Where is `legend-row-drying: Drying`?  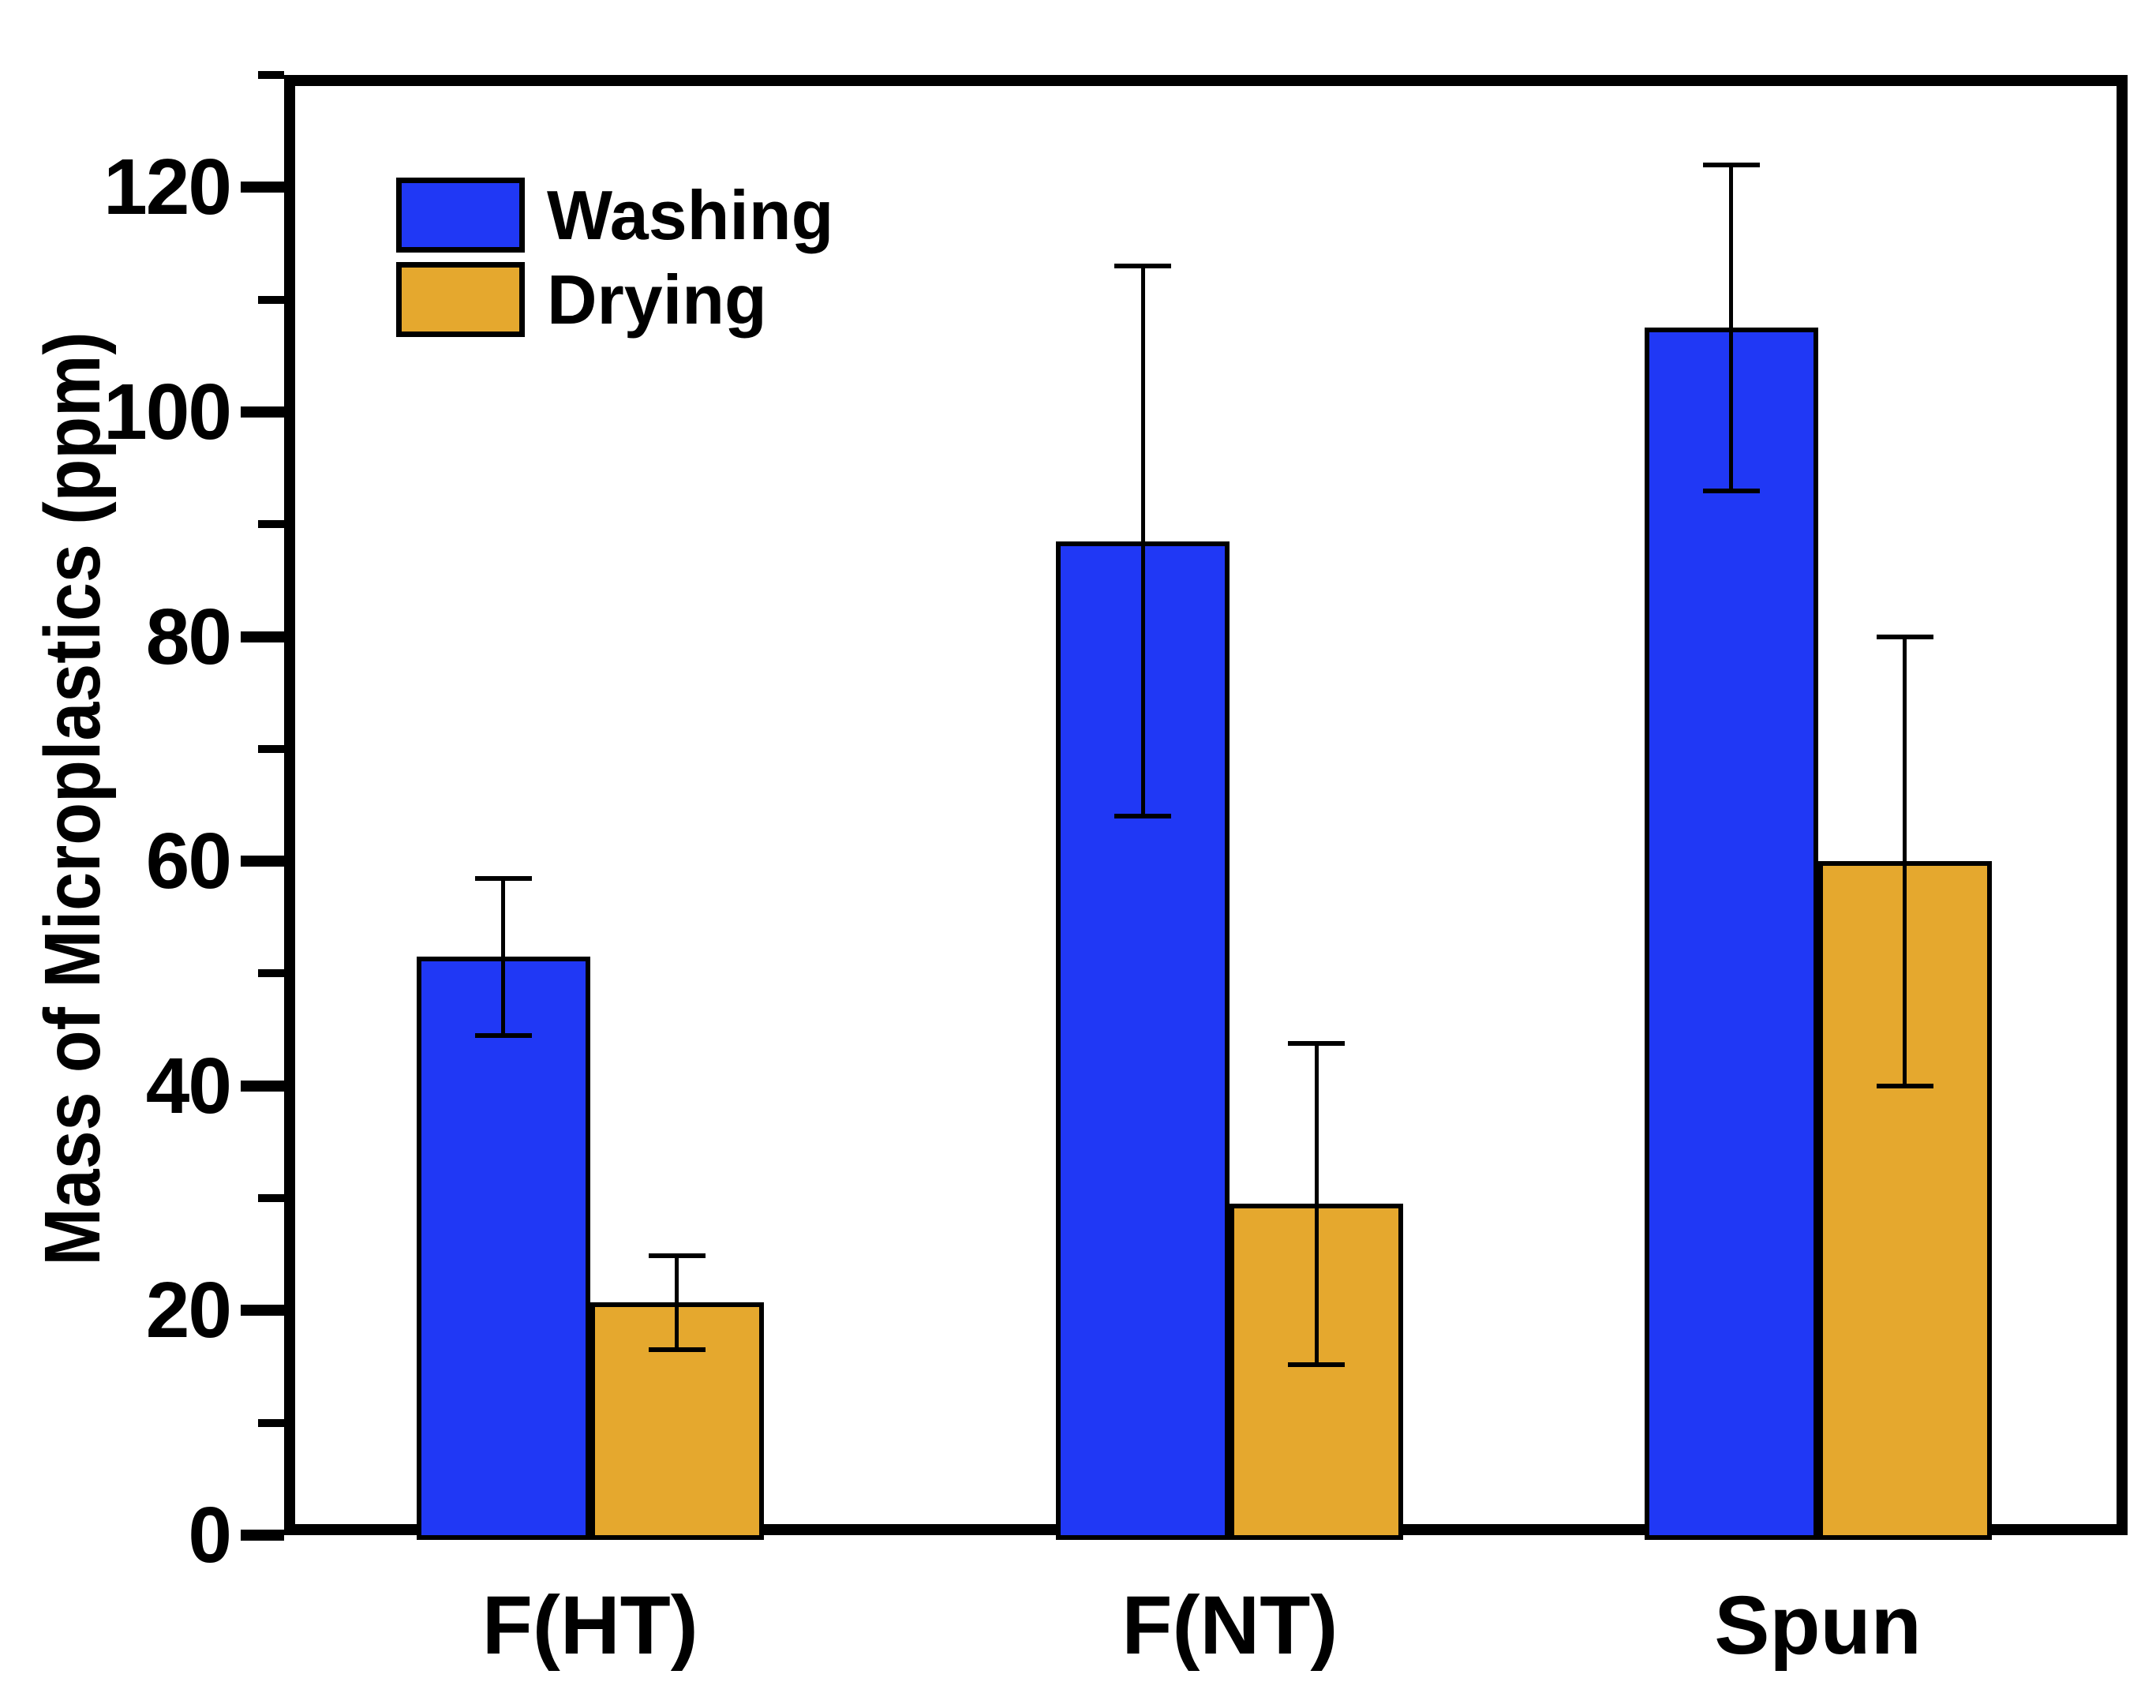 legend-row-drying: Drying is located at coordinates (614, 299).